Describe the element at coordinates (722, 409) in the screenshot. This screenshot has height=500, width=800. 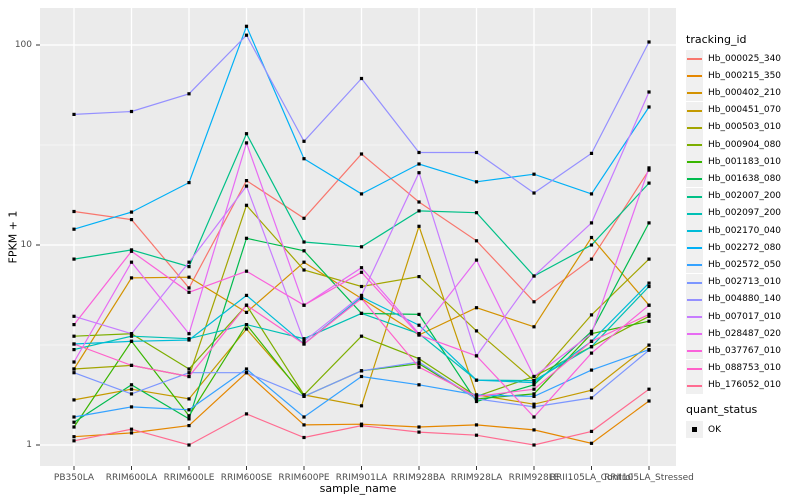
I see `legend-title-quant-status: quant_status` at that location.